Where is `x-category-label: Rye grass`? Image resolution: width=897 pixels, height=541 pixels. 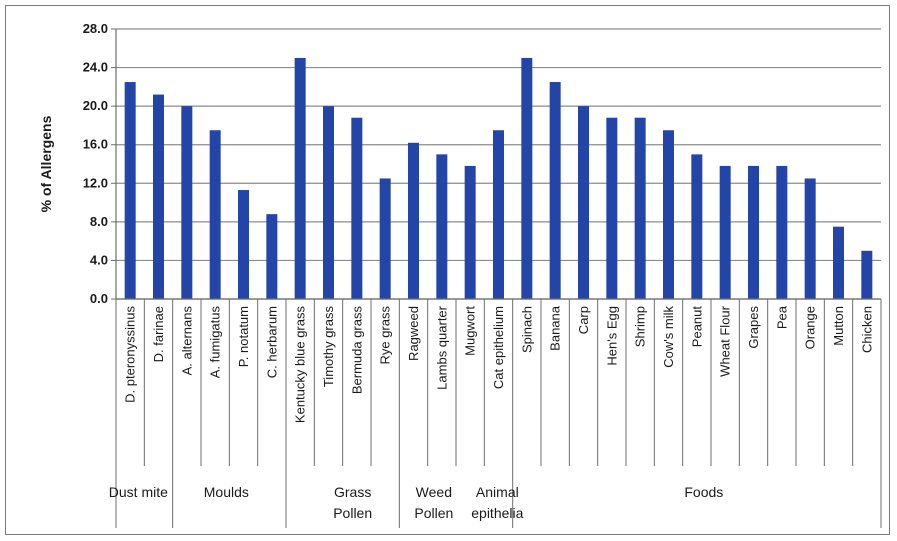
x-category-label: Rye grass is located at coordinates (385, 335).